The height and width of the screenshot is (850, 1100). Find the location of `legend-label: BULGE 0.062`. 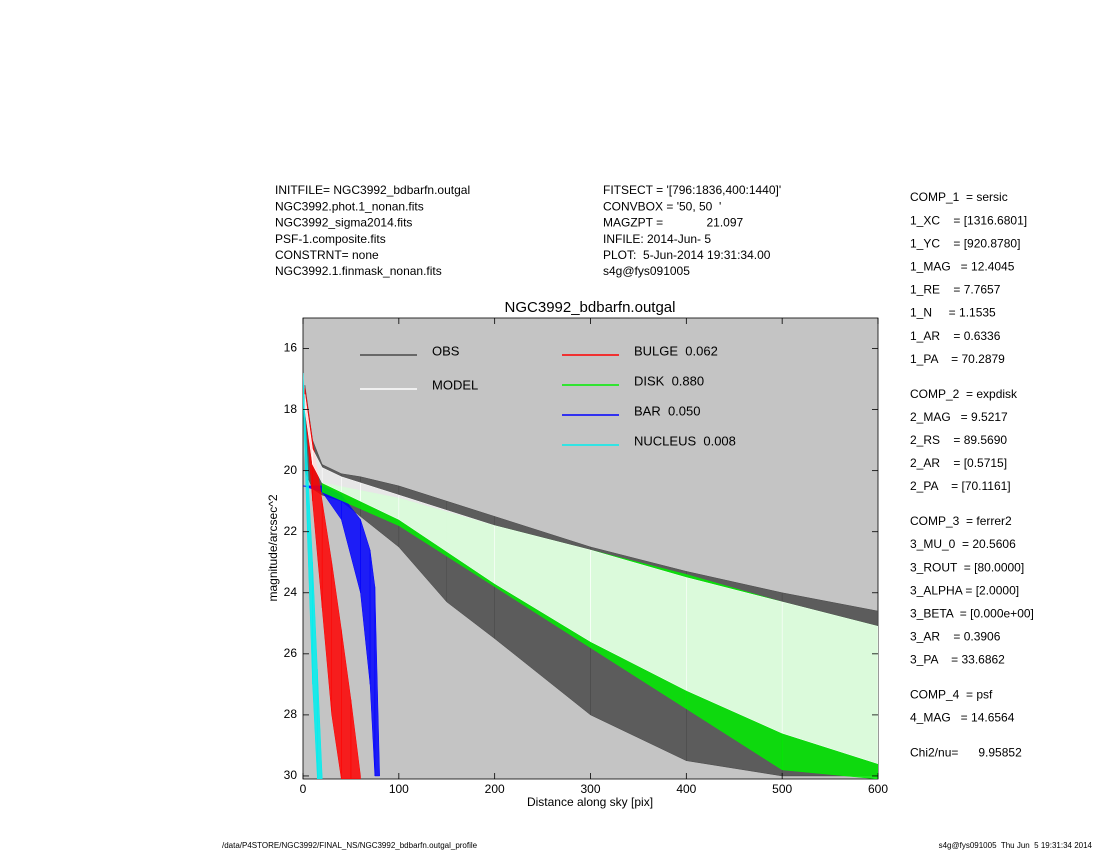

legend-label: BULGE 0.062 is located at coordinates (676, 350).